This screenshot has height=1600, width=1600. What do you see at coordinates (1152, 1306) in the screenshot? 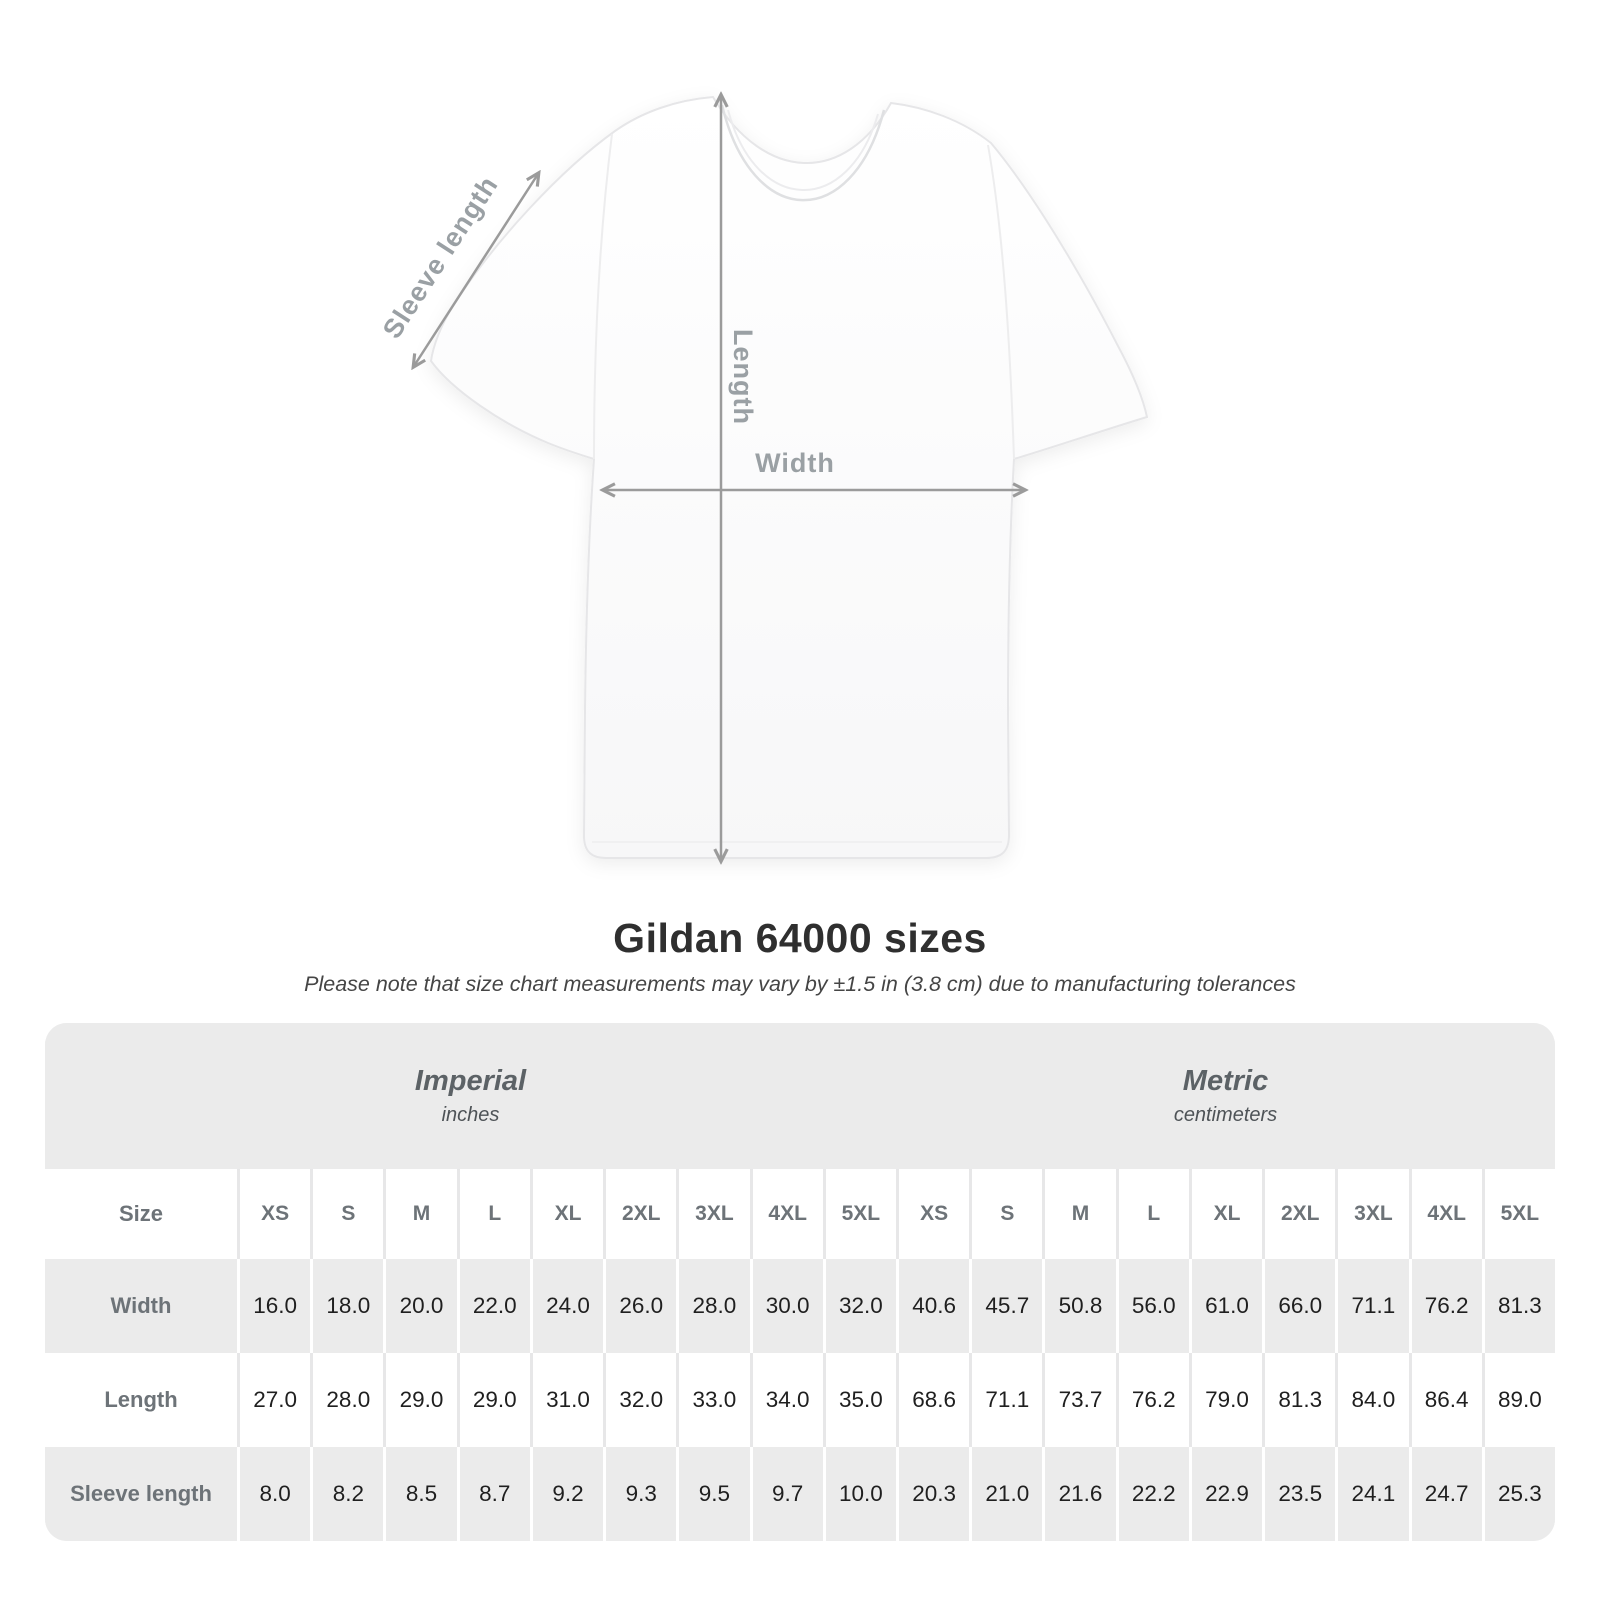
I see `value-cell: 56.0` at bounding box center [1152, 1306].